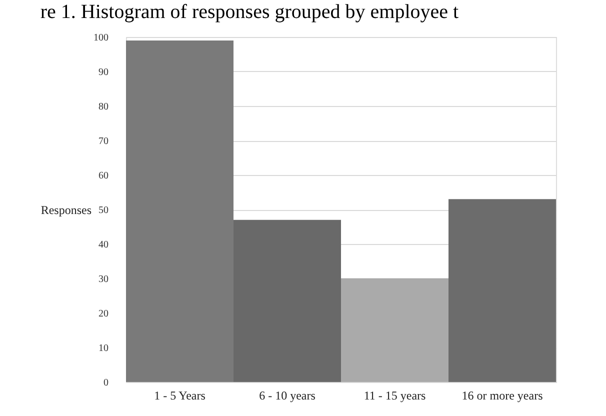  I want to click on y-tick-label: 90, so click(103, 72).